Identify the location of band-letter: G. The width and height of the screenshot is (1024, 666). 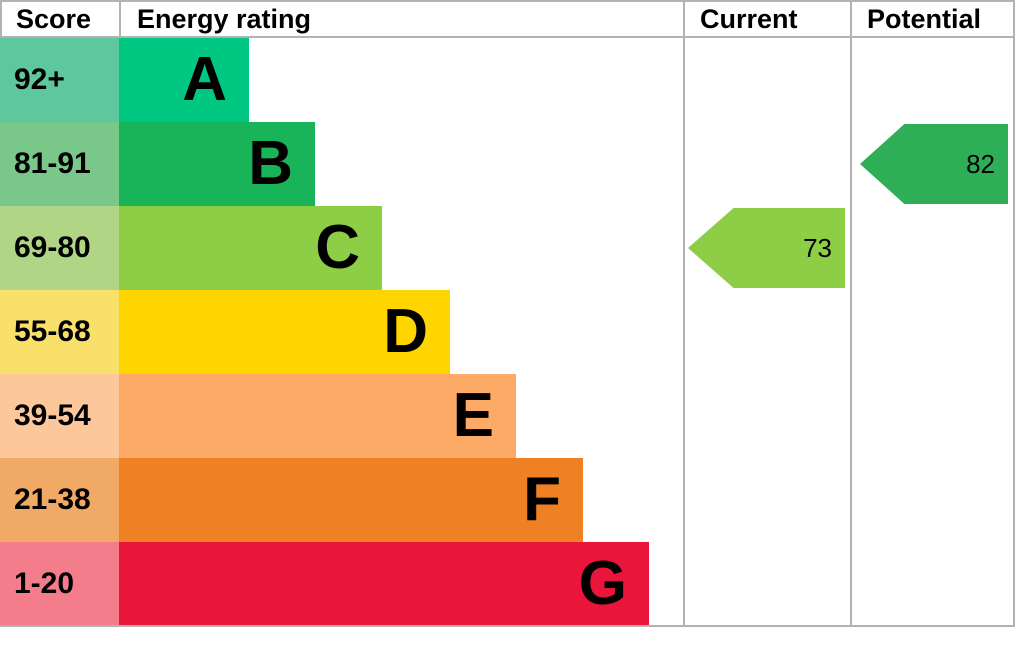
(602, 583).